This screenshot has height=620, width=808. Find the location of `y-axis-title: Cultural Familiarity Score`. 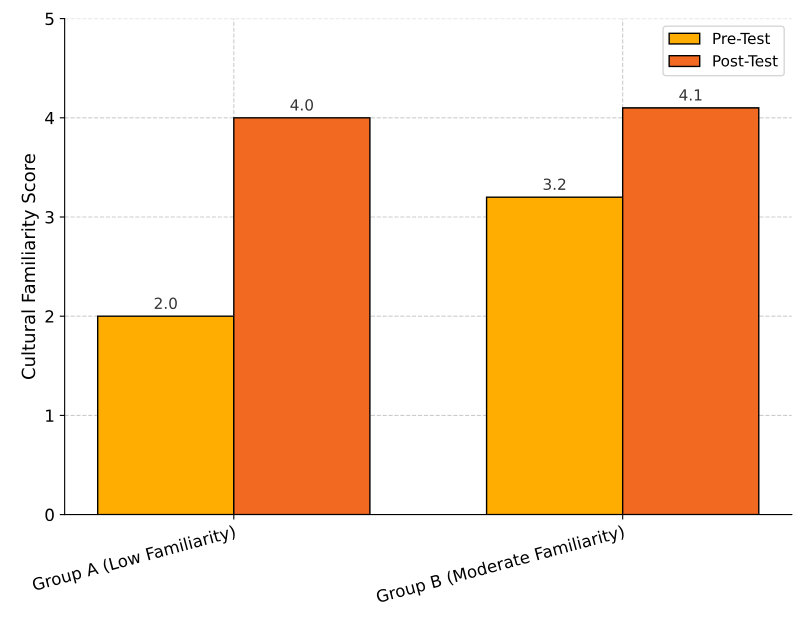

y-axis-title: Cultural Familiarity Score is located at coordinates (30, 267).